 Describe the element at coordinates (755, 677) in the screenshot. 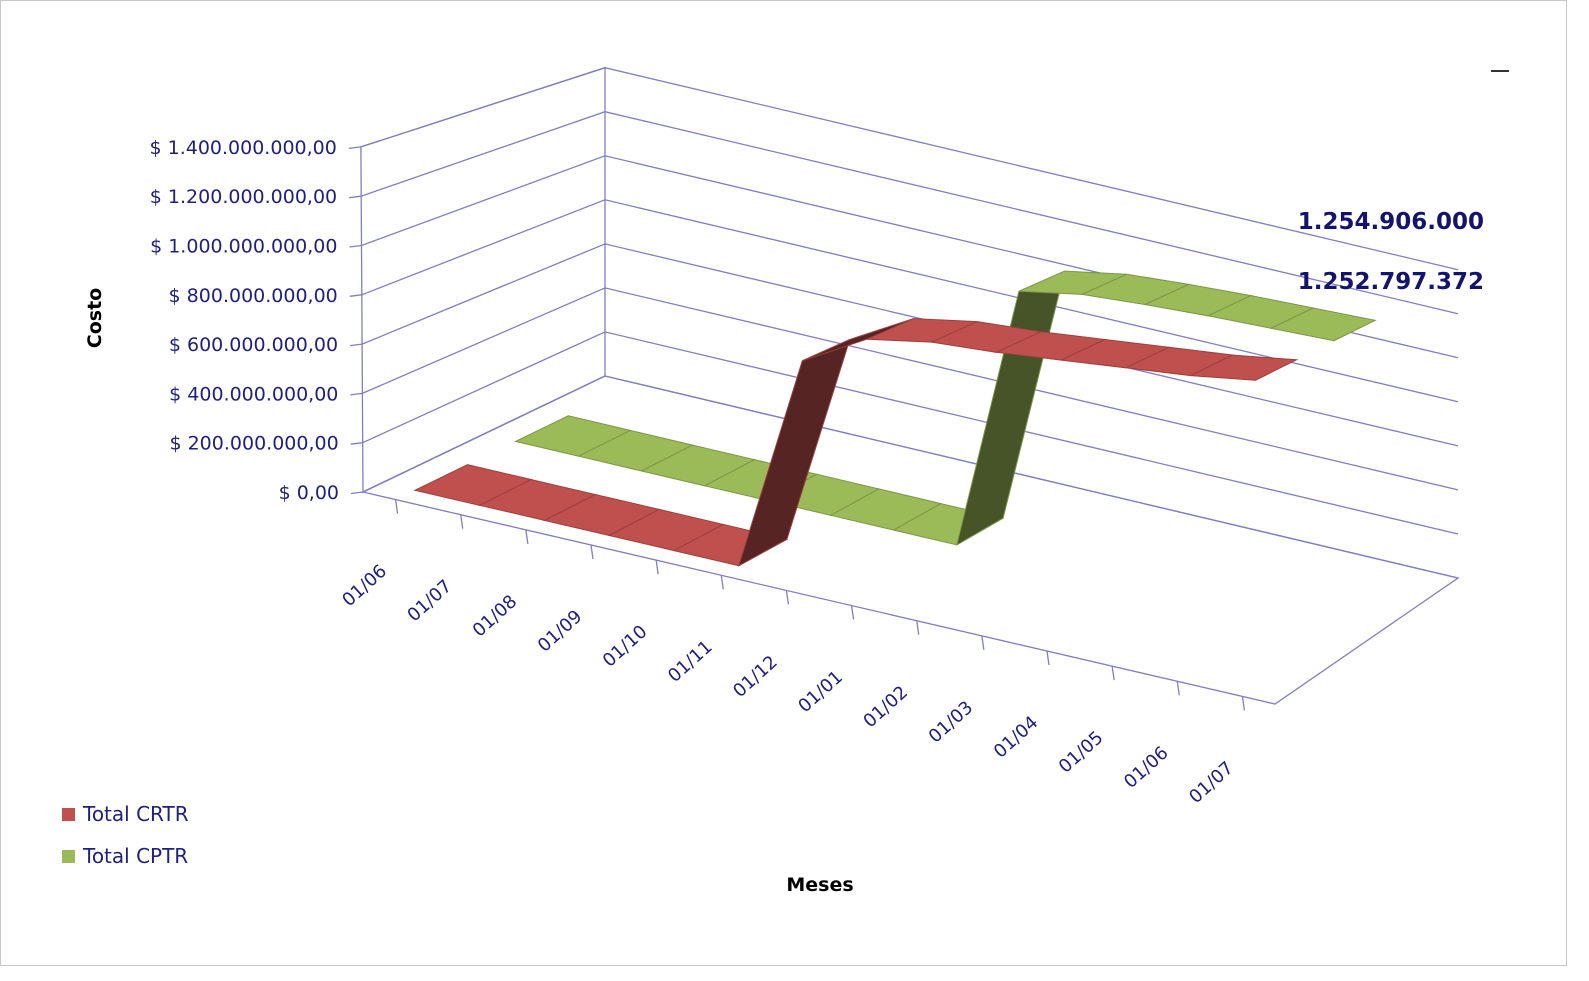

I see `x-tick-label: 01/12` at that location.